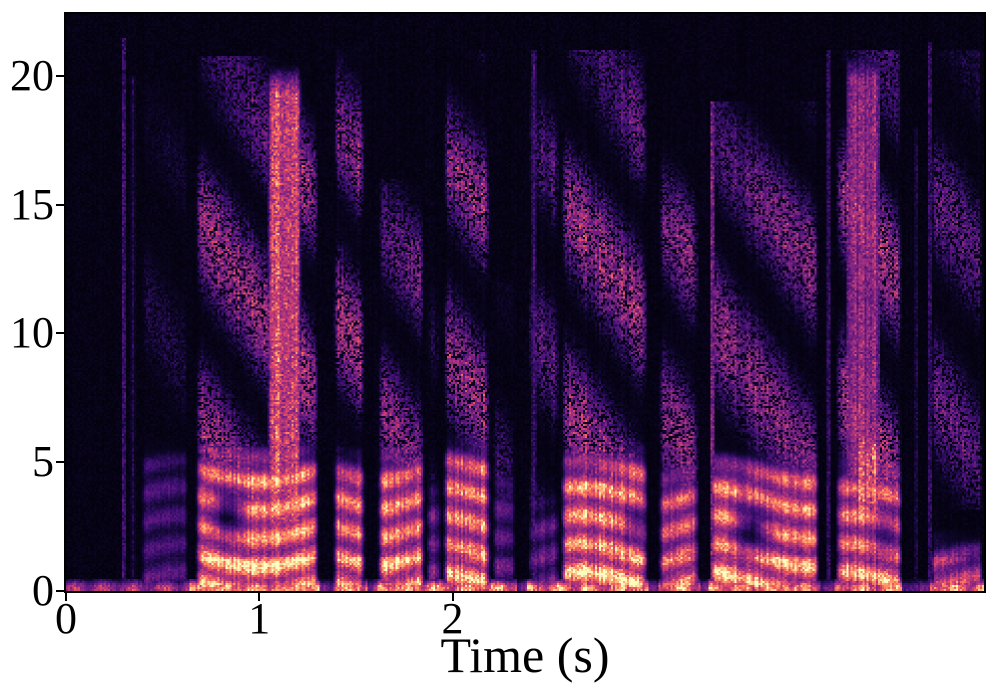 The width and height of the screenshot is (1000, 700). Describe the element at coordinates (259, 618) in the screenshot. I see `x-tick-label: 1` at that location.